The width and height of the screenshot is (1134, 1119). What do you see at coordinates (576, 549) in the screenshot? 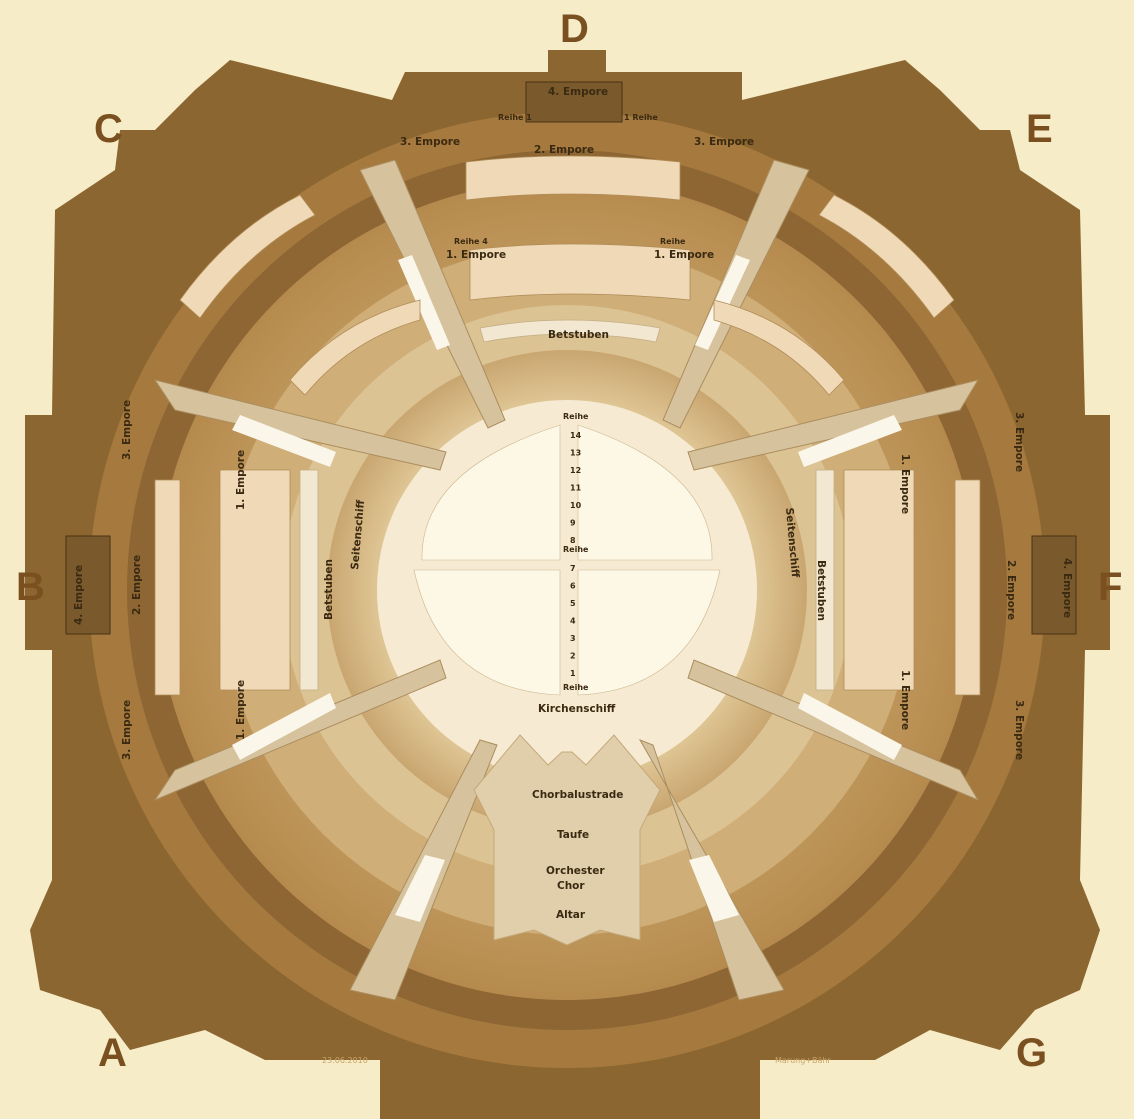
I see `label-reihe-nave-mid: Reihe` at bounding box center [576, 549].